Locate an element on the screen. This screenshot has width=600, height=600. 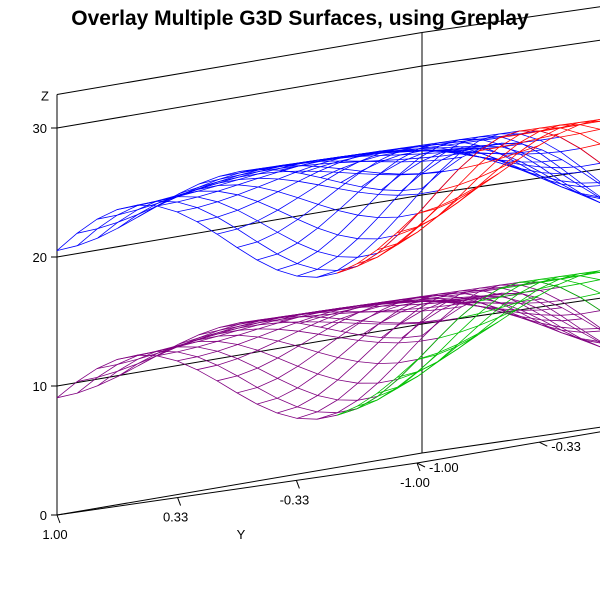
y-tick-label: 0.33 is located at coordinates (175, 517).